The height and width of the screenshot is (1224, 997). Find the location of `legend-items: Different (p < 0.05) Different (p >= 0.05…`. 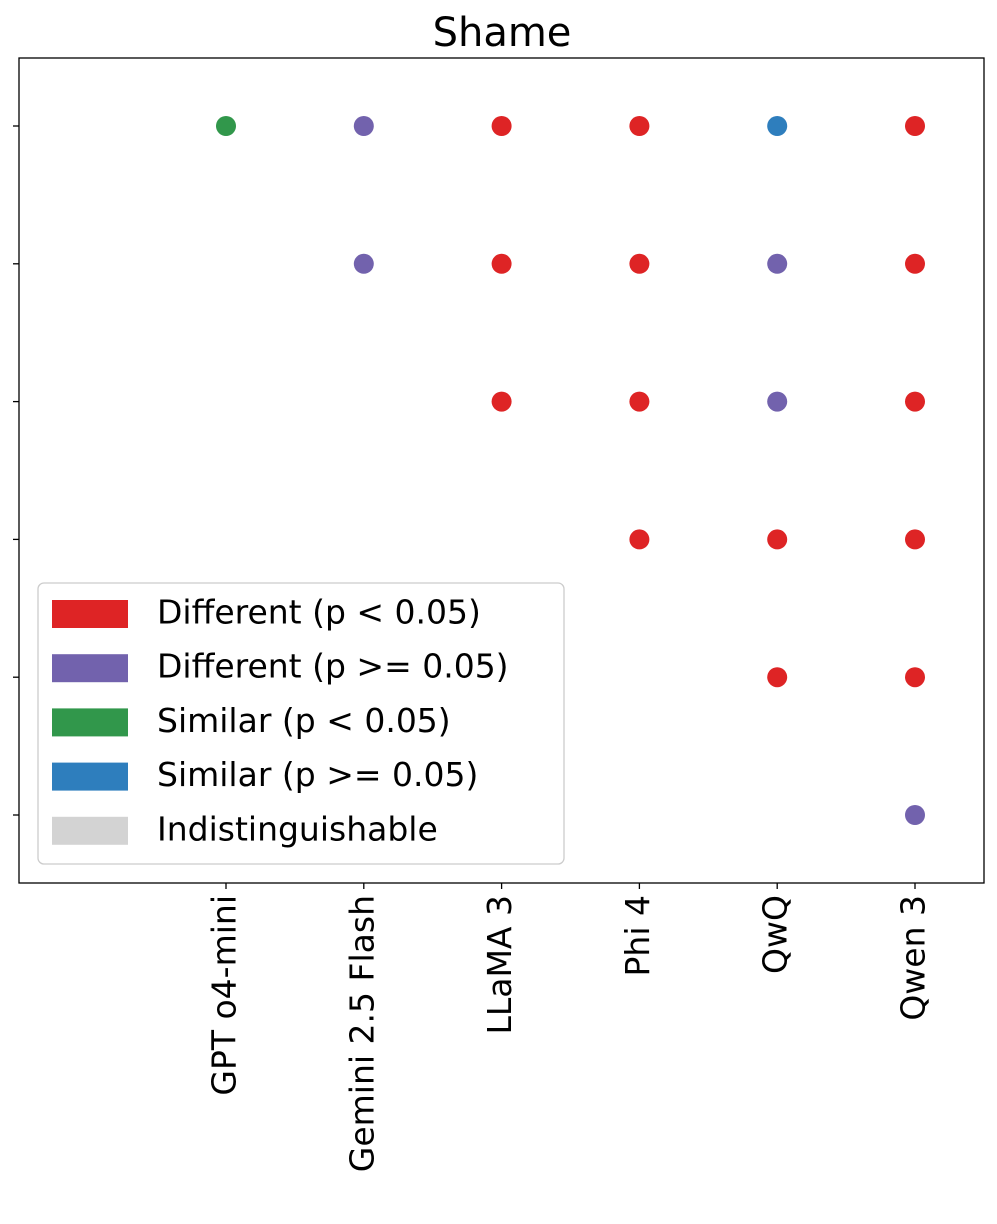

legend-items: Different (p < 0.05) Different (p >= 0.05… is located at coordinates (280, 720).